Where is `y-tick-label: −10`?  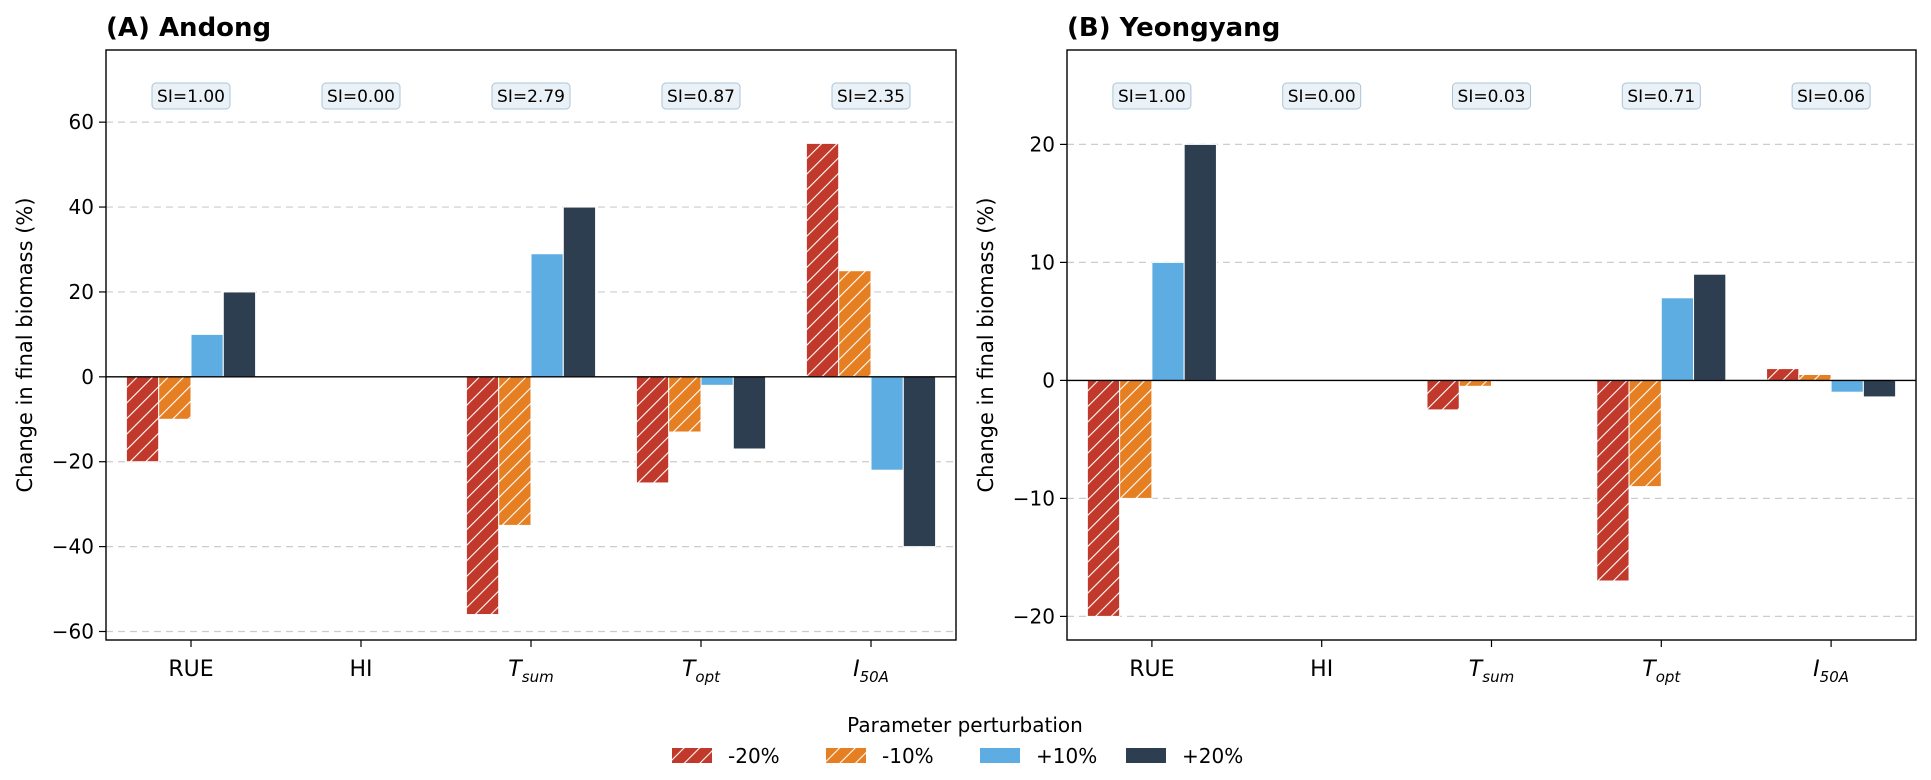 y-tick-label: −10 is located at coordinates (1034, 498).